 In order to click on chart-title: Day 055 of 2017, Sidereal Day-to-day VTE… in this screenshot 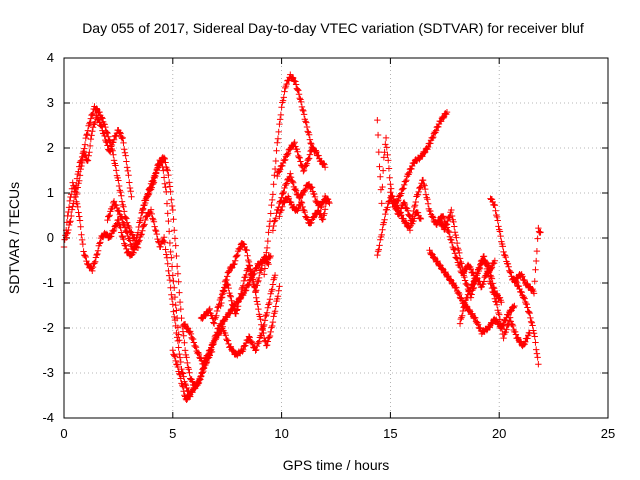, I will do `click(333, 28)`.